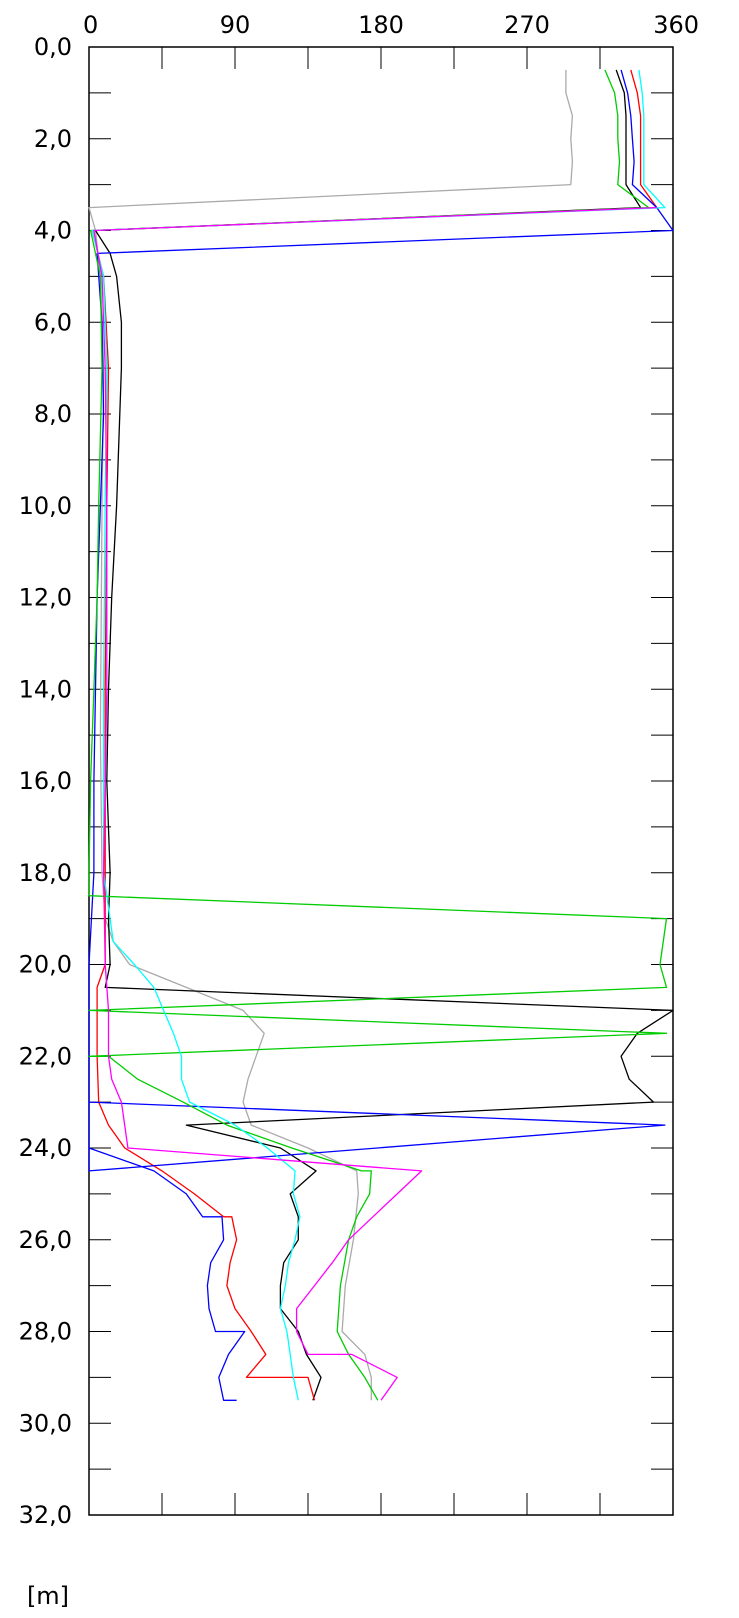 The width and height of the screenshot is (739, 1618). What do you see at coordinates (235, 25) in the screenshot?
I see `x-tick-label: 90` at bounding box center [235, 25].